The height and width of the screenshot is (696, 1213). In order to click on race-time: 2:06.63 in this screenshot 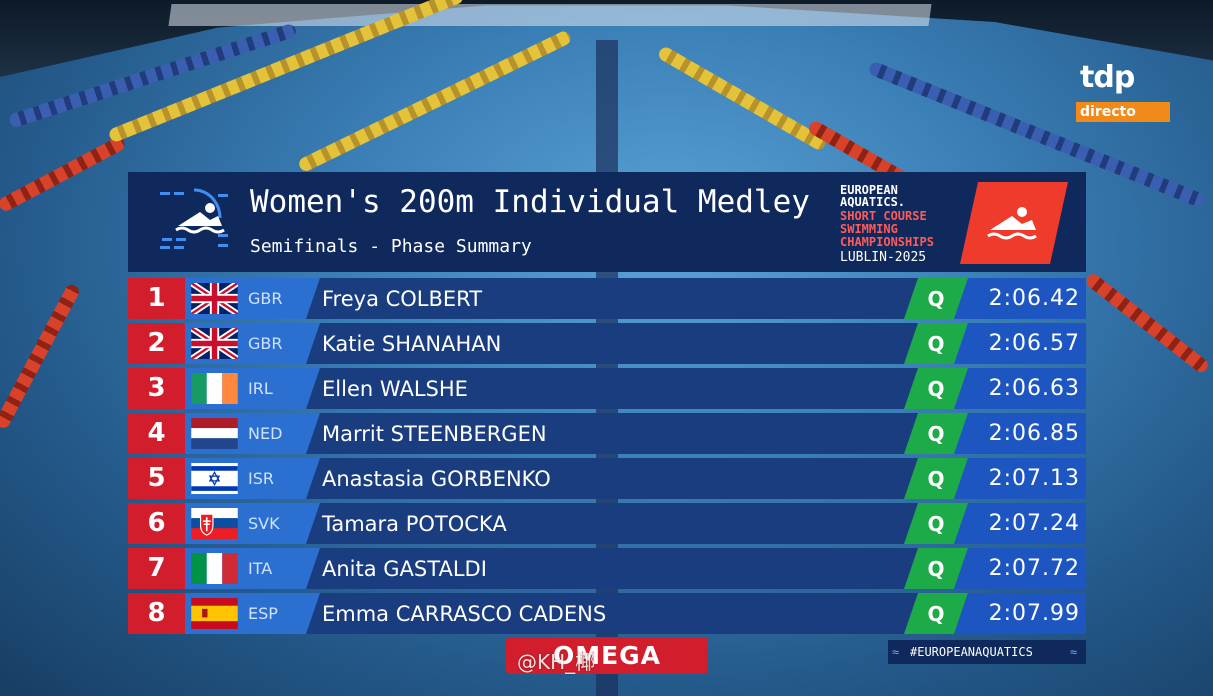, I will do `click(1034, 388)`.